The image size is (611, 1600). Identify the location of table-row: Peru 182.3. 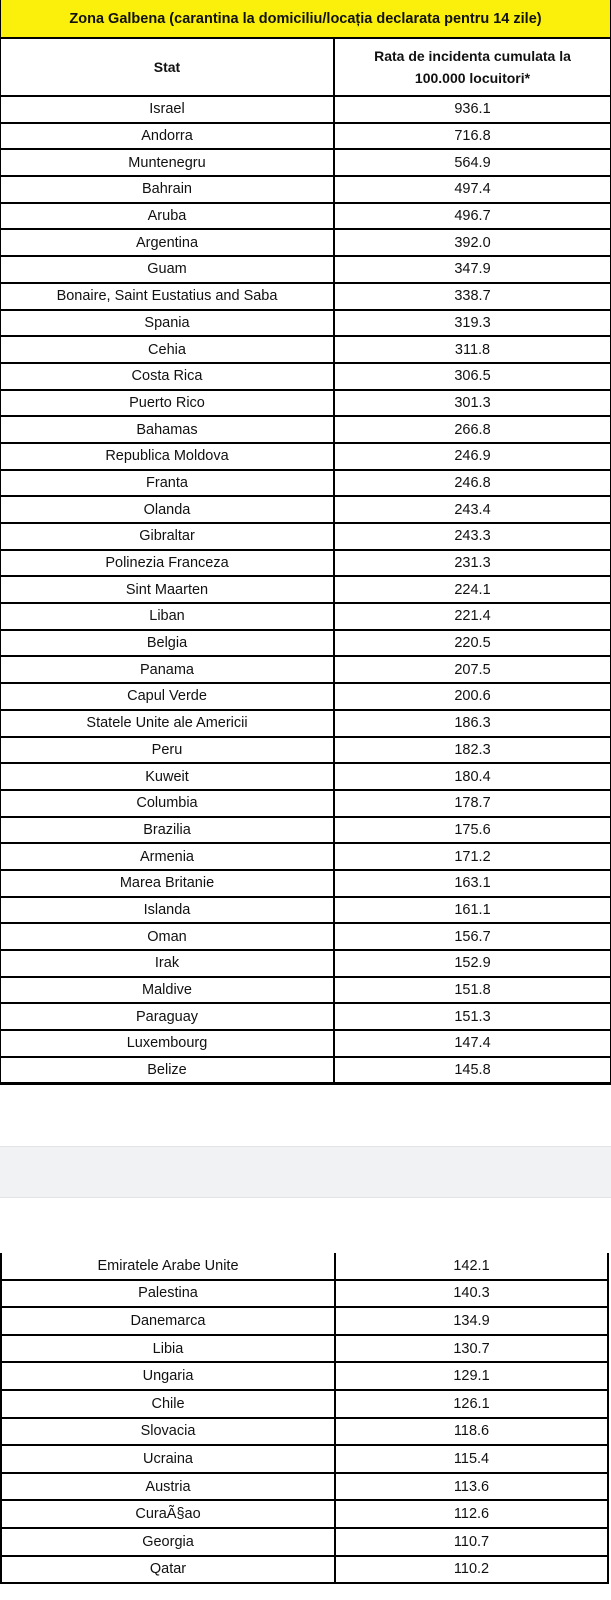
(305, 751).